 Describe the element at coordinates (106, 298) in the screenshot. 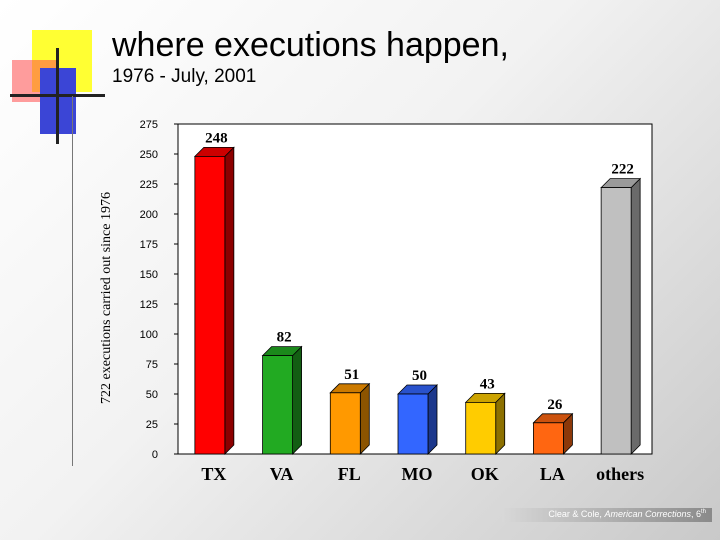

I see `y-axis-label: 722 executions carried out since 1976` at that location.